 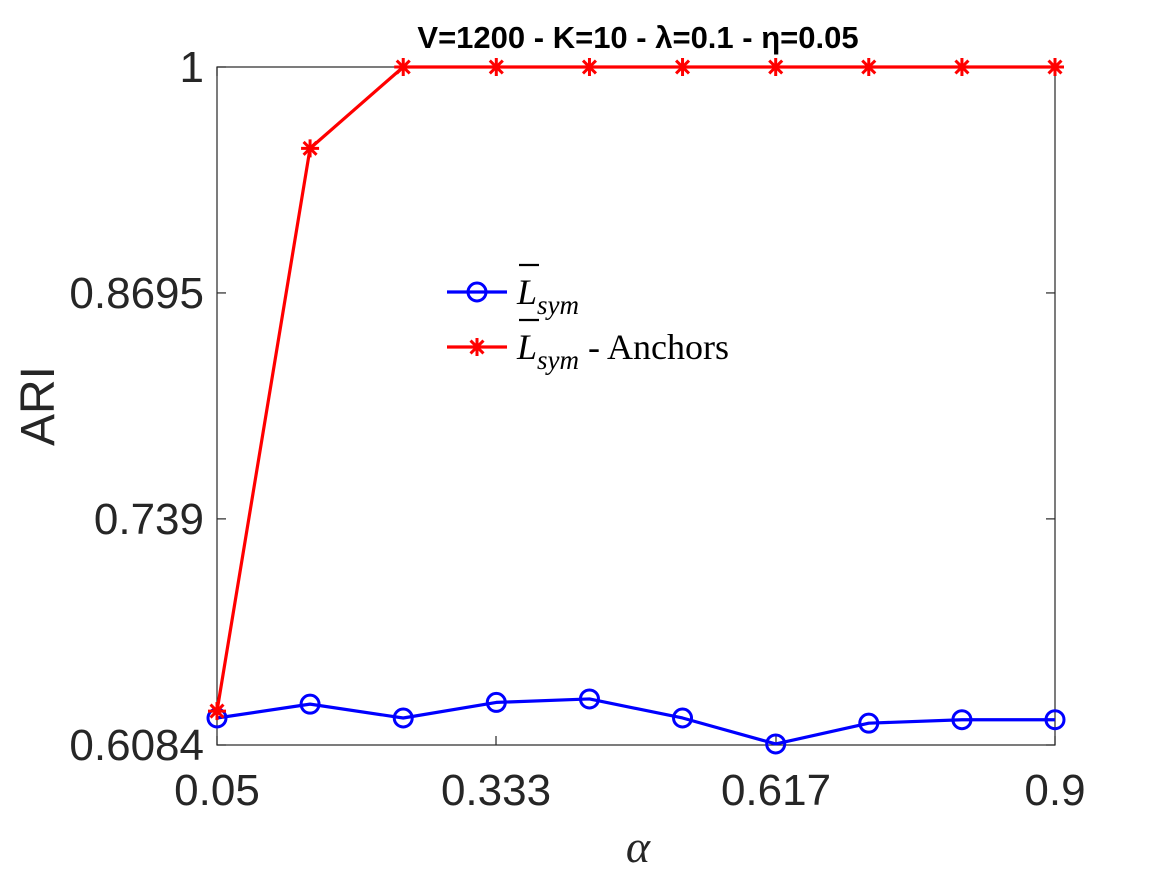 What do you see at coordinates (38, 406) in the screenshot?
I see `y-axis-label: ARI` at bounding box center [38, 406].